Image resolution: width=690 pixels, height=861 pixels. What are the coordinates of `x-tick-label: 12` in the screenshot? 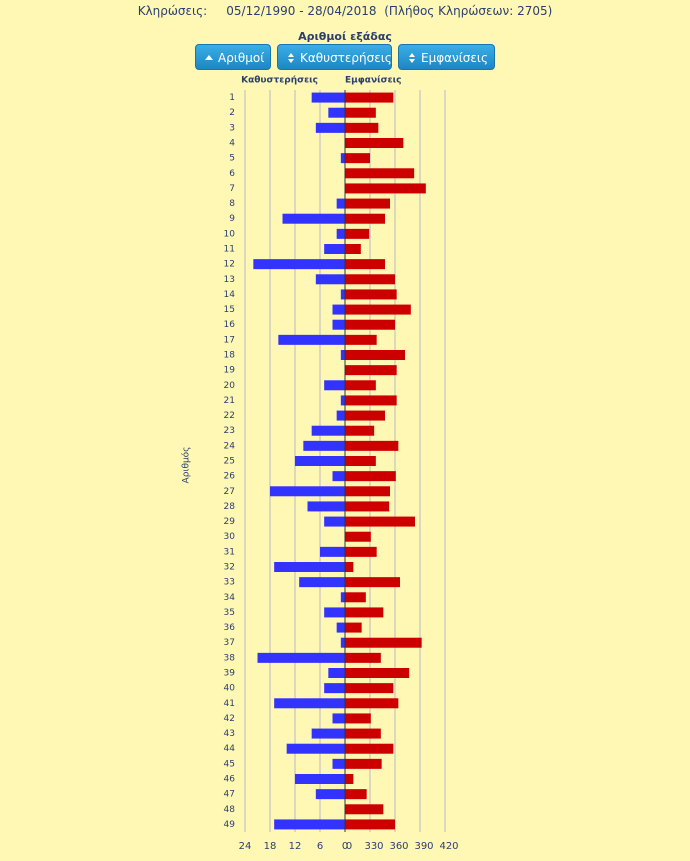 It's located at (295, 846).